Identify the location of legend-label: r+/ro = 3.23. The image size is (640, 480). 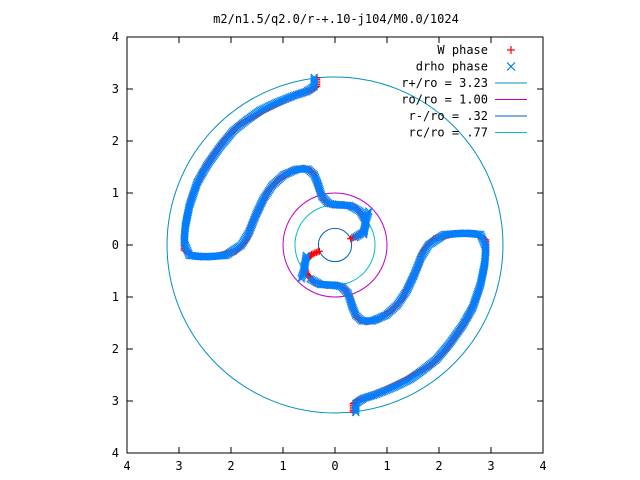
(444, 83).